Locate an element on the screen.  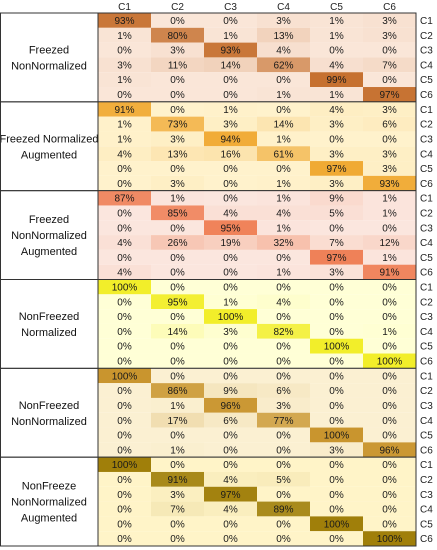
cell-value-label: 61% is located at coordinates (283, 154).